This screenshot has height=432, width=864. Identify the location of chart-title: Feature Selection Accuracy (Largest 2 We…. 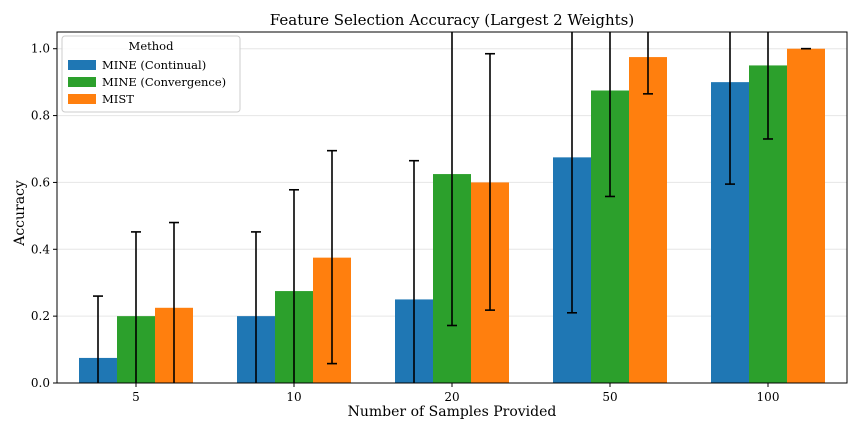
(452, 20).